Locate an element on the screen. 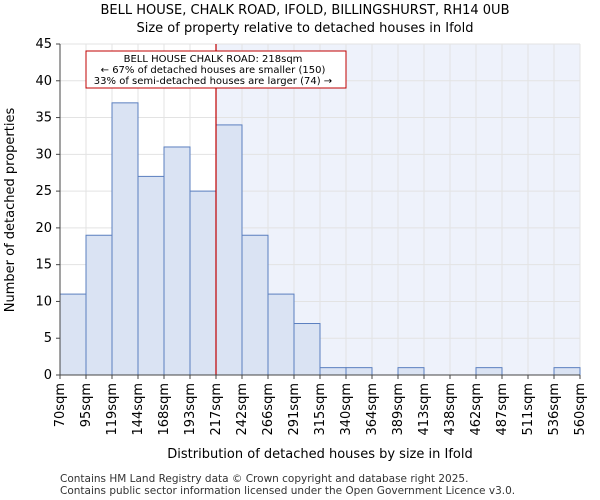 This screenshot has width=600, height=500. x-tick-label: 438sqm is located at coordinates (450, 409).